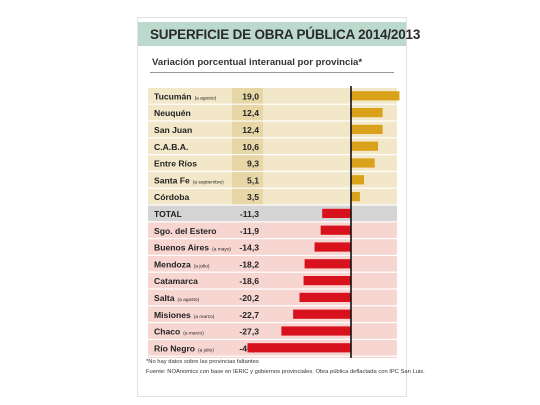 Image resolution: width=540 pixels, height=405 pixels. What do you see at coordinates (249, 281) in the screenshot?
I see `value-label: -18,6` at bounding box center [249, 281].